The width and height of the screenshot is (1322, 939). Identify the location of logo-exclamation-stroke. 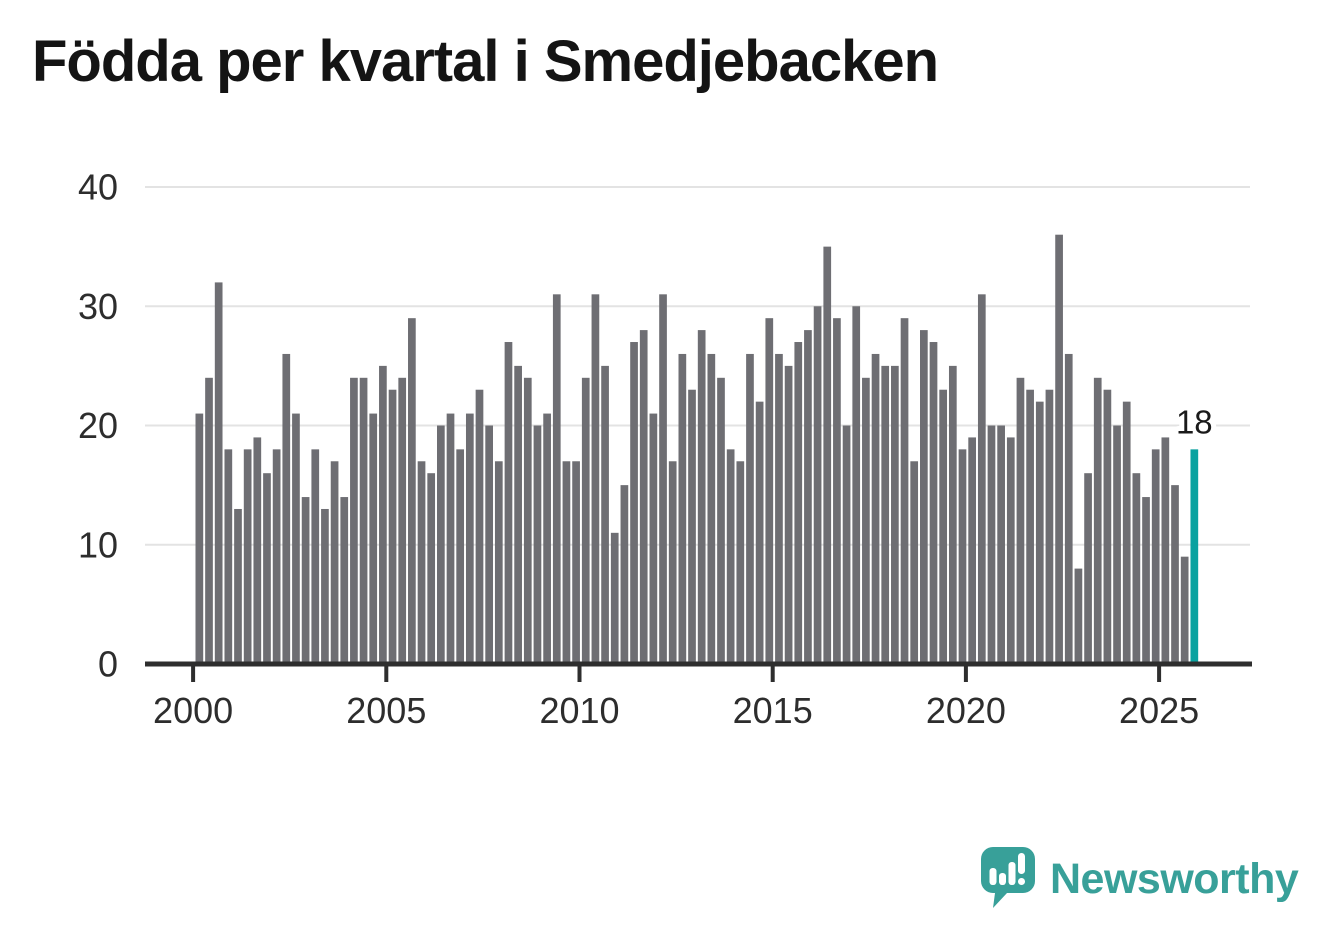
(1021, 863).